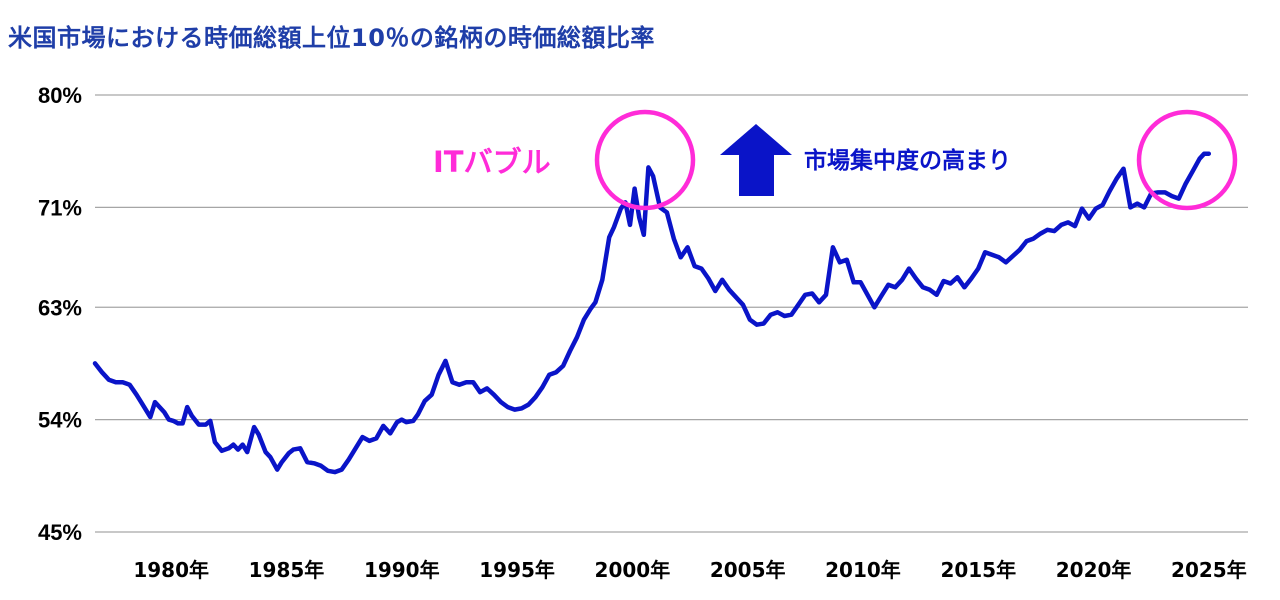 This screenshot has height=600, width=1280. Describe the element at coordinates (60, 207) in the screenshot. I see `y-tick-label: 71%` at that location.